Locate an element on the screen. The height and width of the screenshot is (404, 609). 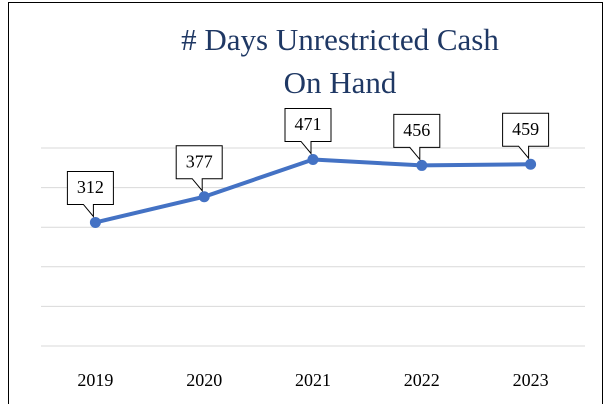
chart-title: # Days Unrestricted Cash is located at coordinates (340, 39).